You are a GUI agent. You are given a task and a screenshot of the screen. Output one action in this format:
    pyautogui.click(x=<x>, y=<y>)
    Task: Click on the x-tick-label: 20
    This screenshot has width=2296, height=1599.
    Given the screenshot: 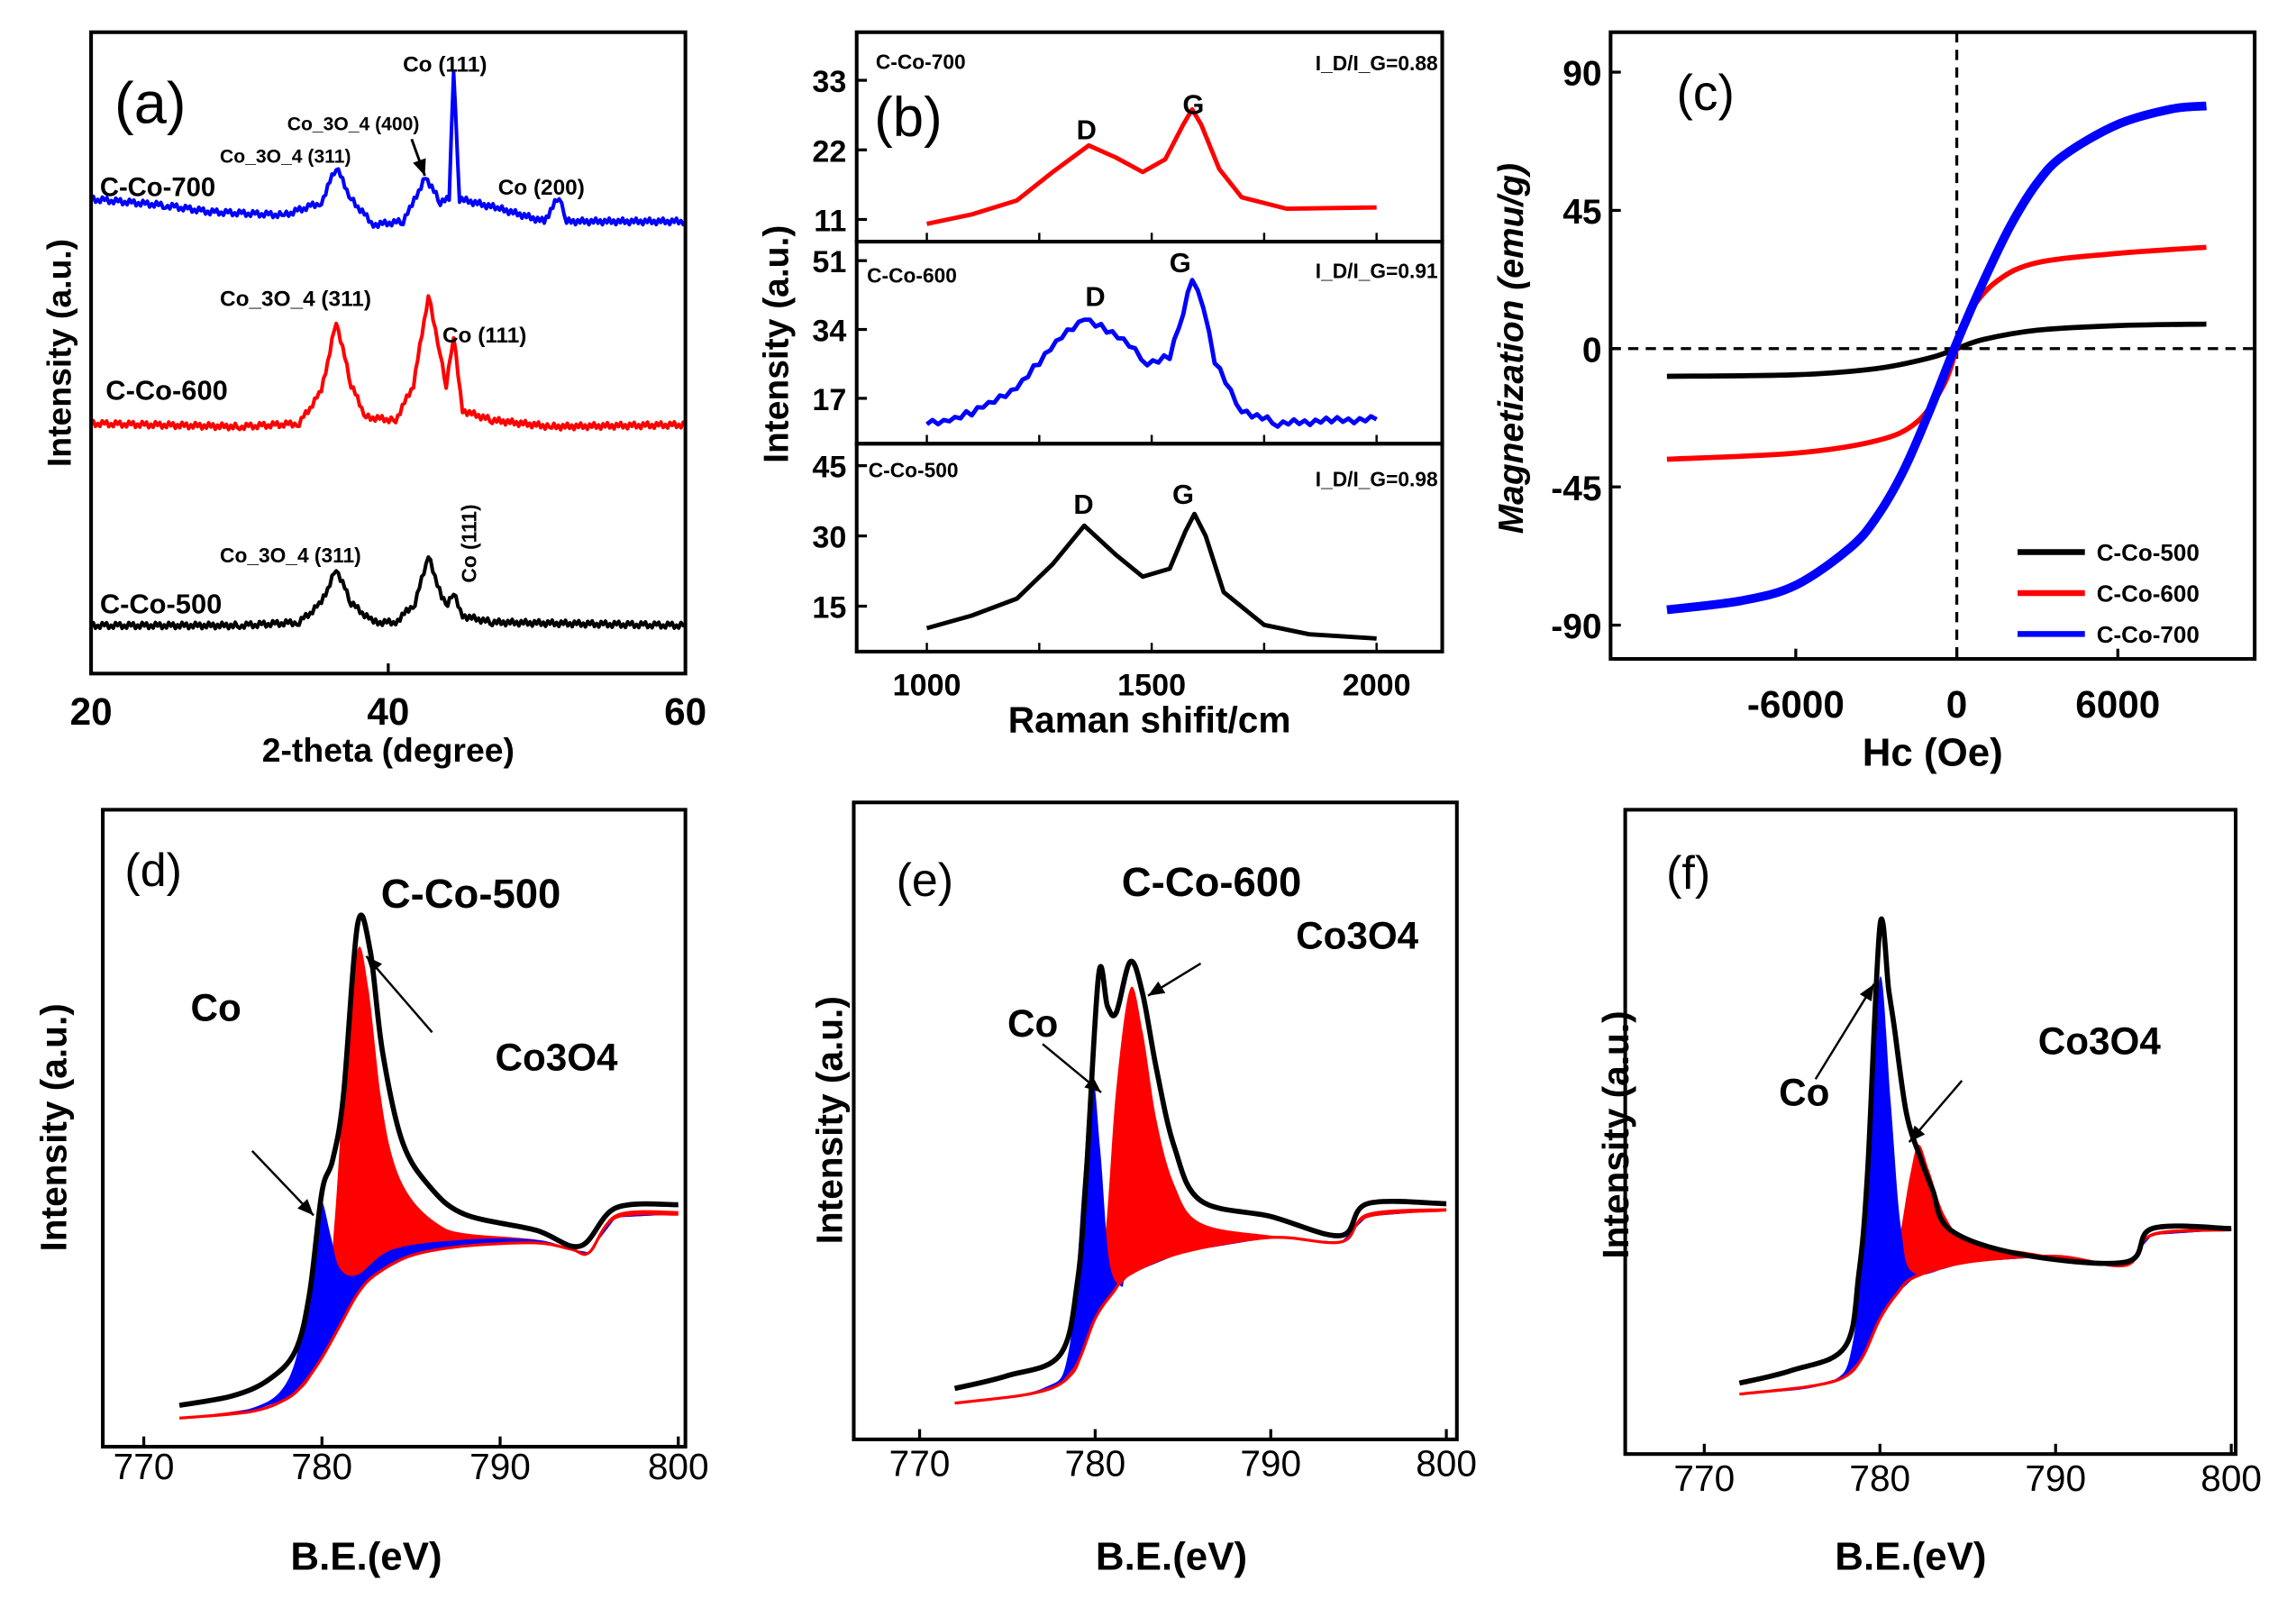 What is the action you would take?
    pyautogui.click(x=91, y=711)
    